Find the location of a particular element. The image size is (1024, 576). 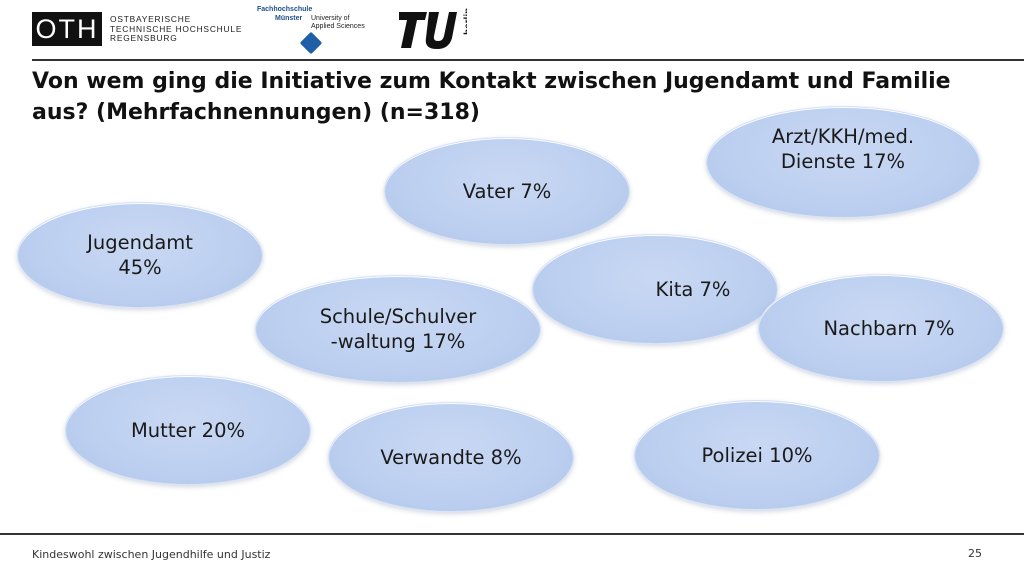

bubble-mutter: Mutter 20% is located at coordinates (188, 430).